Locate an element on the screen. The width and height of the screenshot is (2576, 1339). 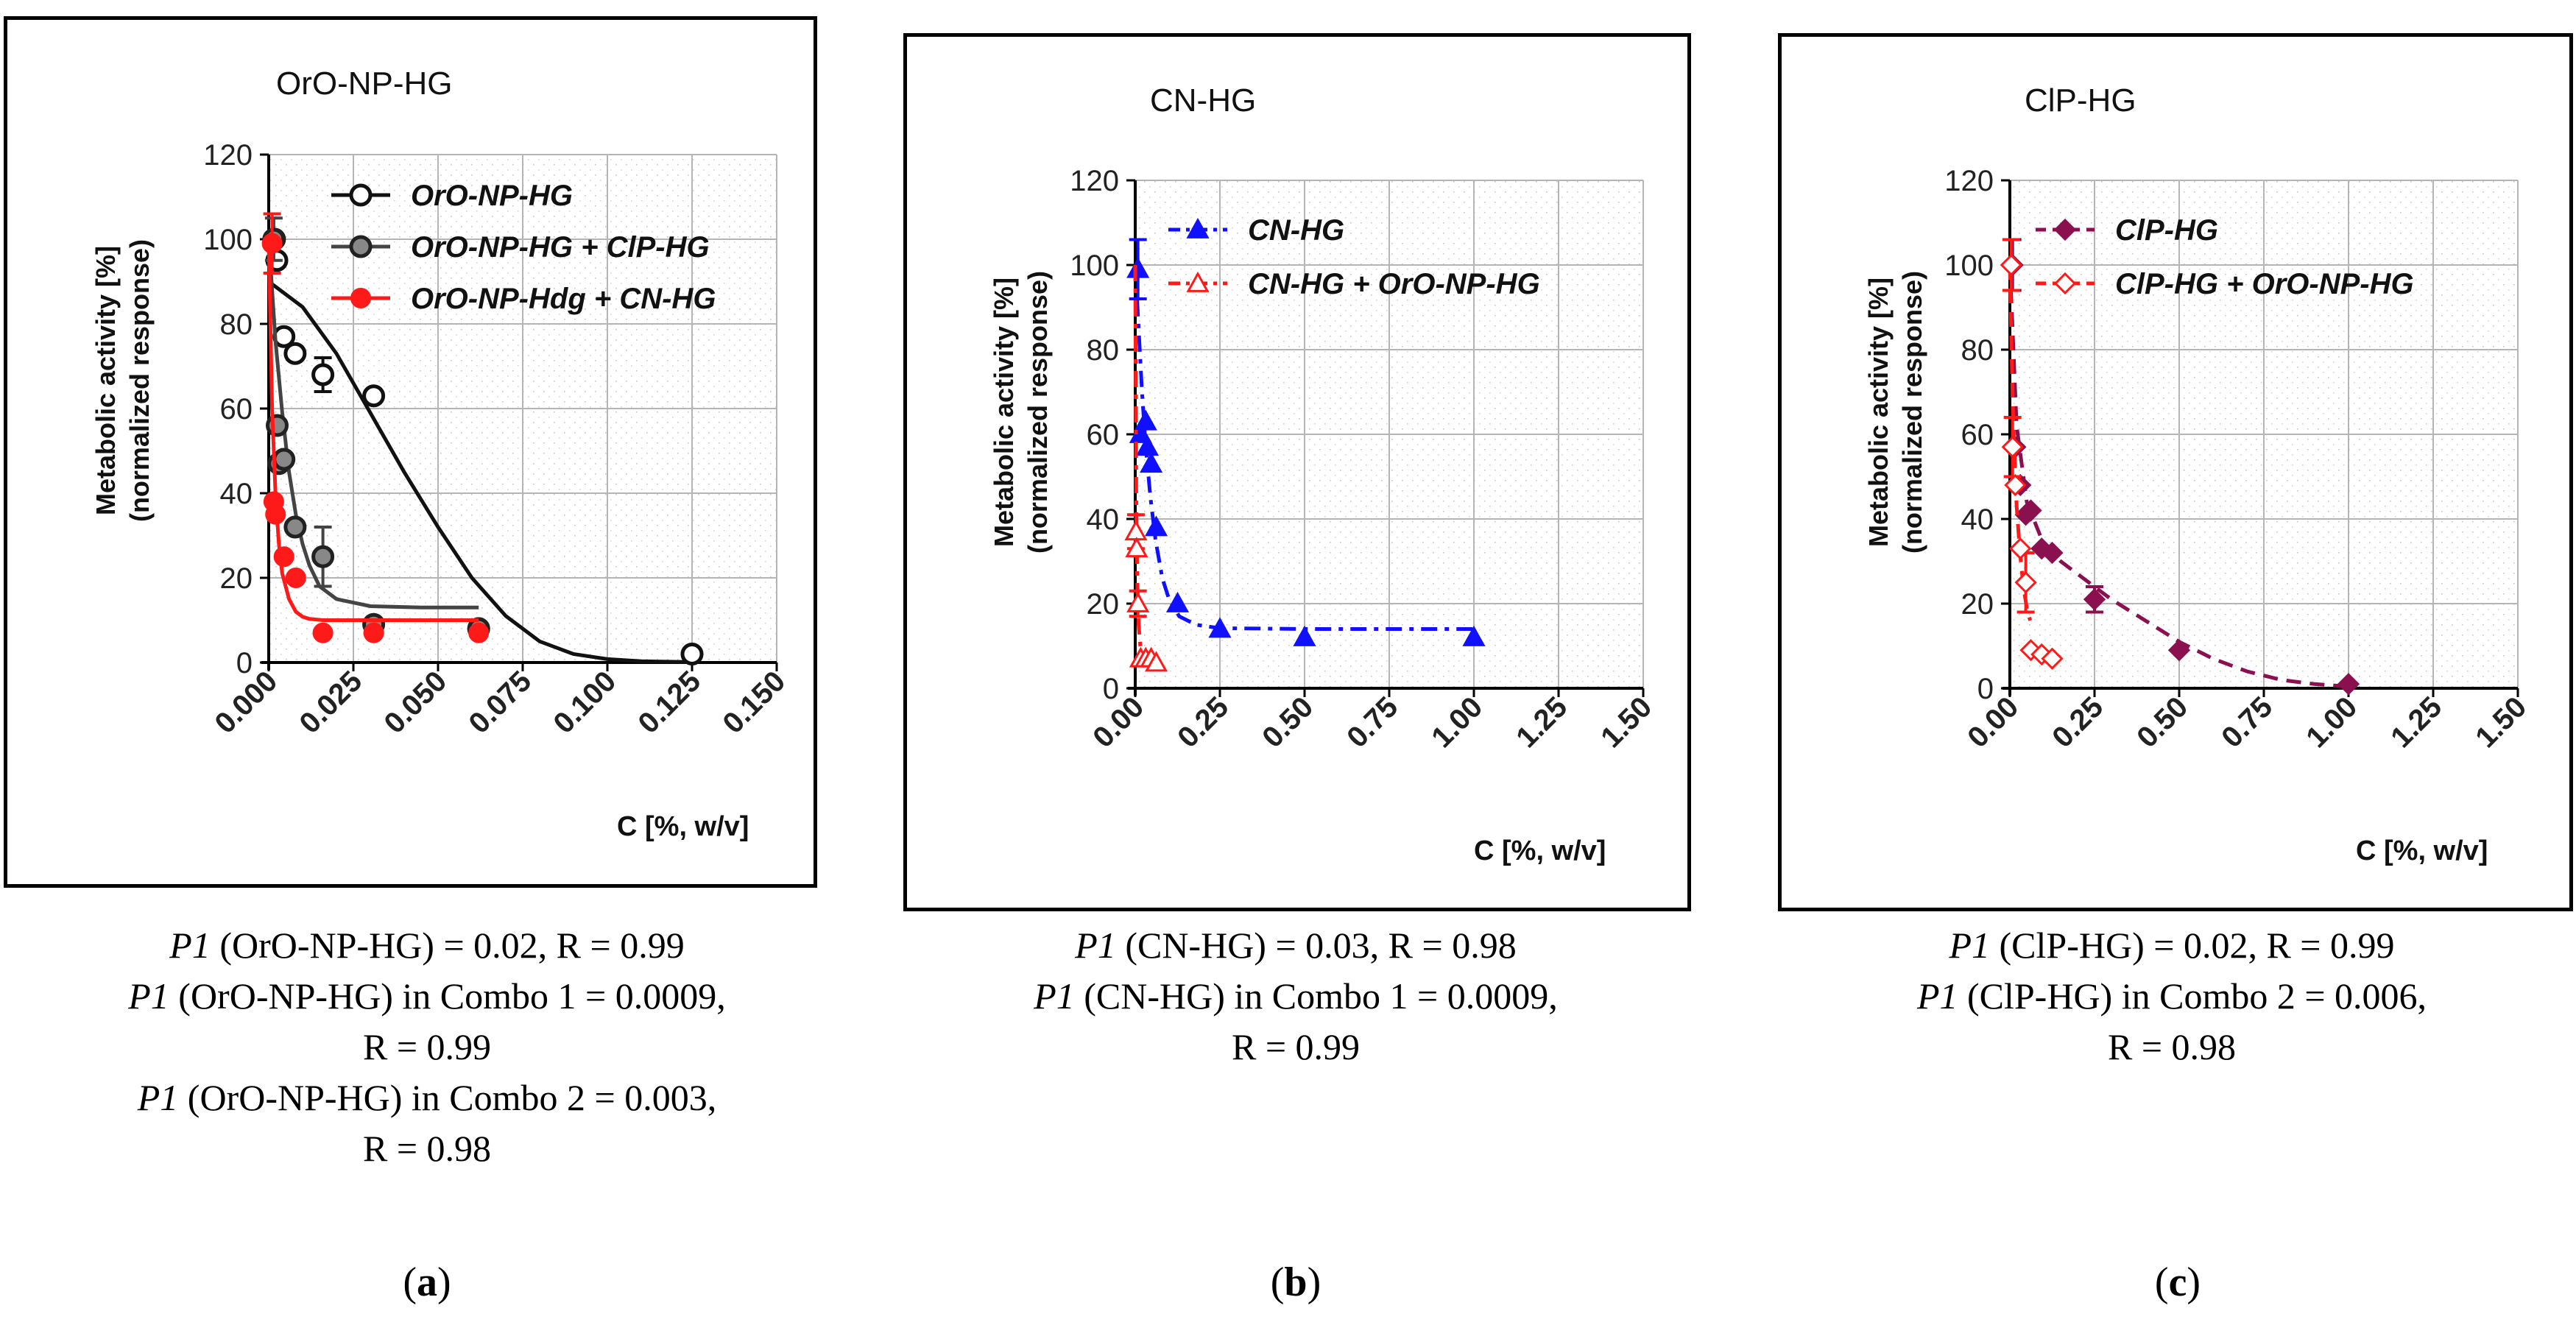
chart-b-x-axis-label: C [%, w/v] is located at coordinates (1540, 850).